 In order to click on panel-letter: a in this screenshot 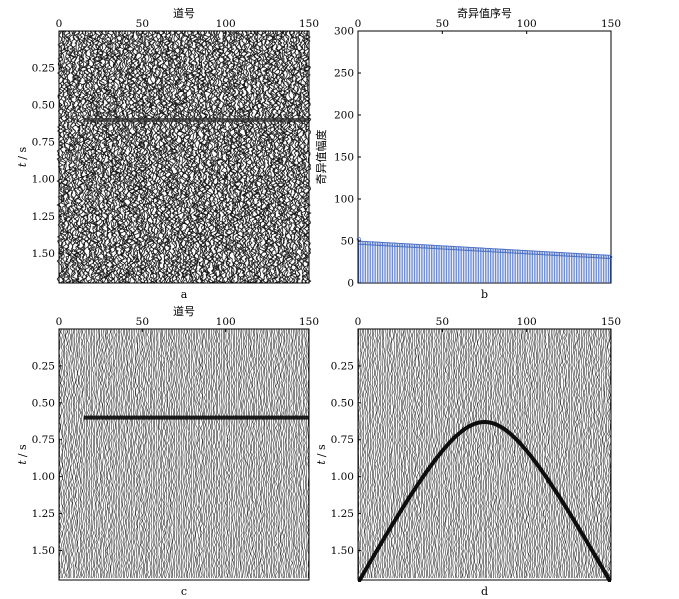, I will do `click(184, 294)`.